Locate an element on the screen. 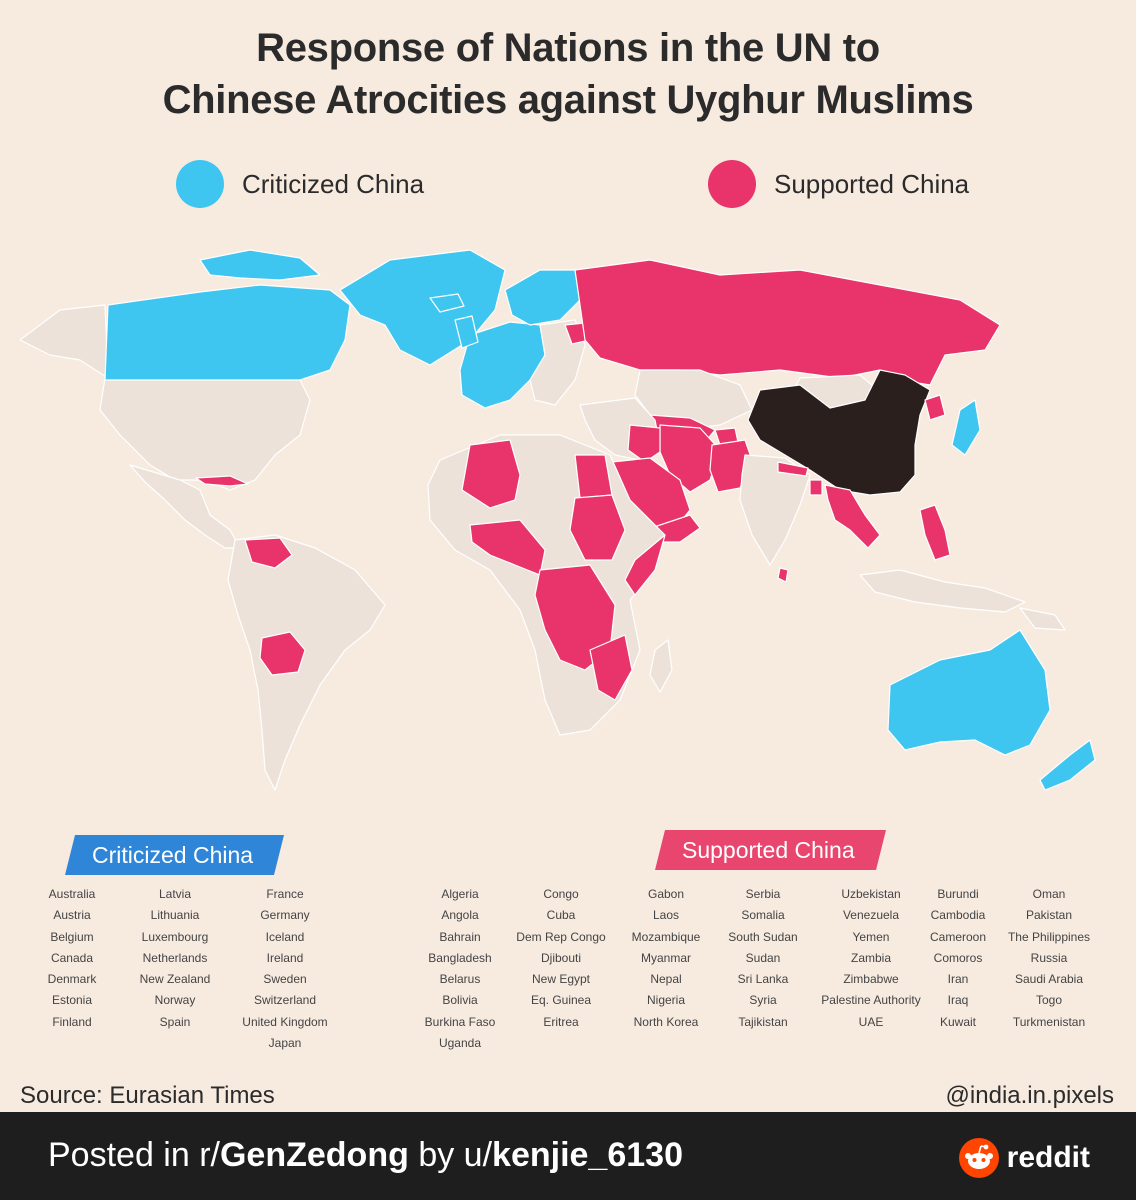 This screenshot has width=1136, height=1200. criticized-country: Norway is located at coordinates (175, 1000).